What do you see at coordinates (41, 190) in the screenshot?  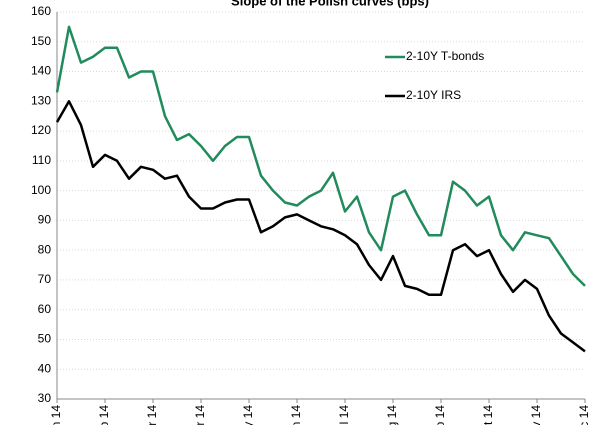 I see `y-tick-label: 100` at bounding box center [41, 190].